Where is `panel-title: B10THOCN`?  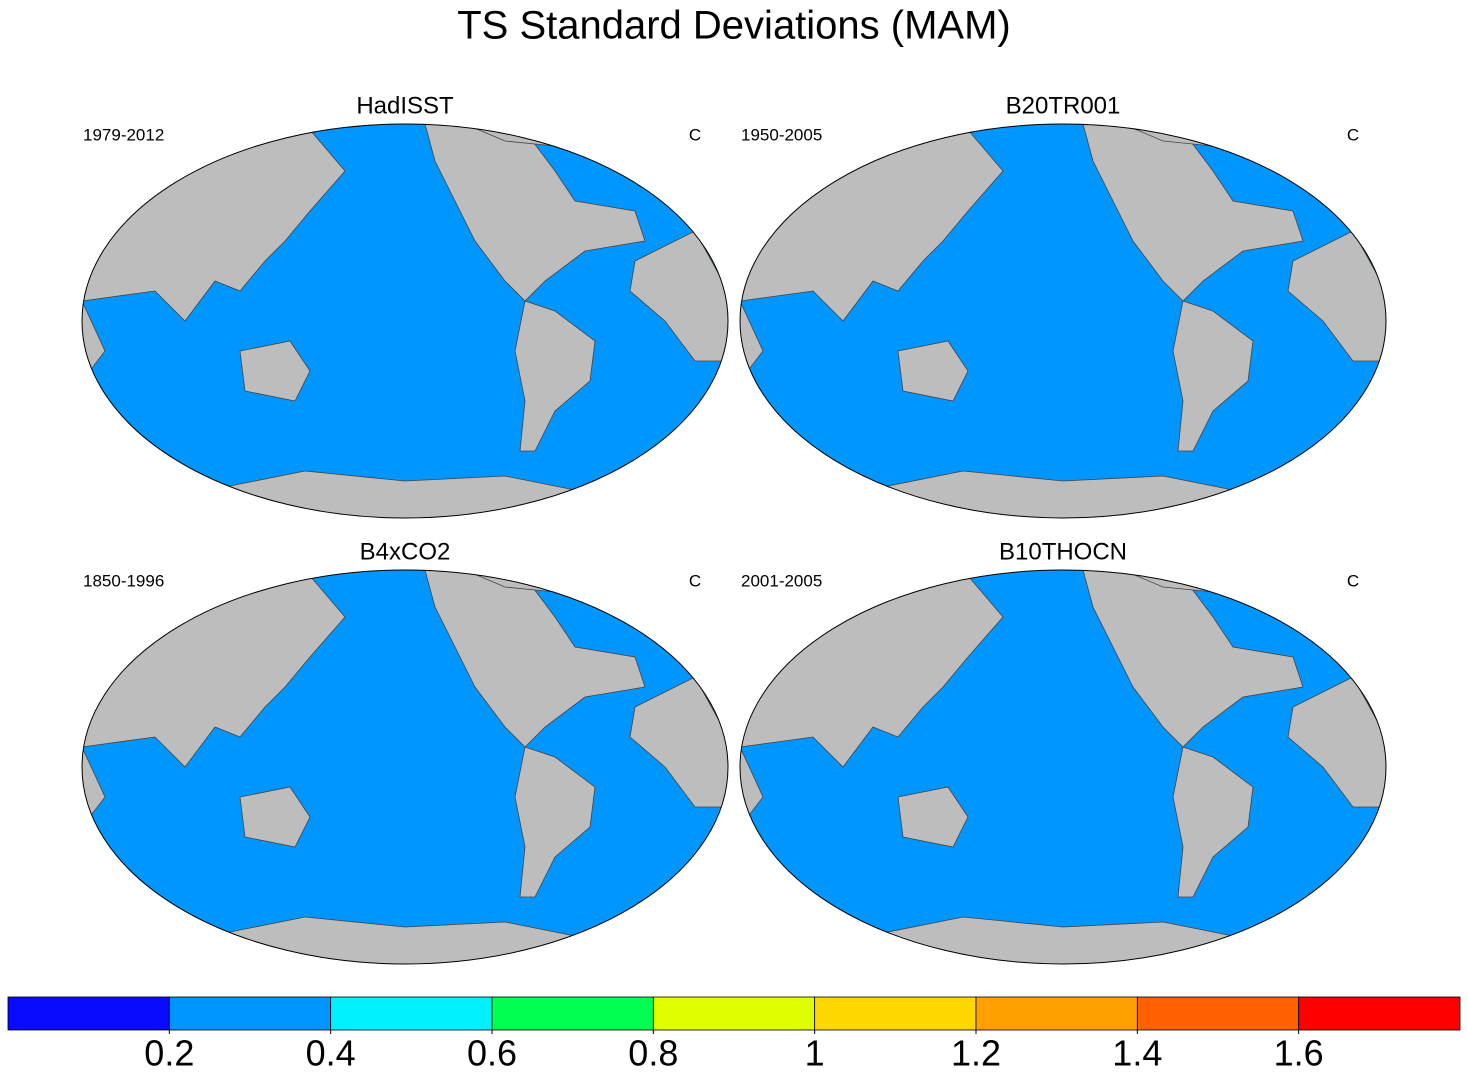 panel-title: B10THOCN is located at coordinates (1063, 551).